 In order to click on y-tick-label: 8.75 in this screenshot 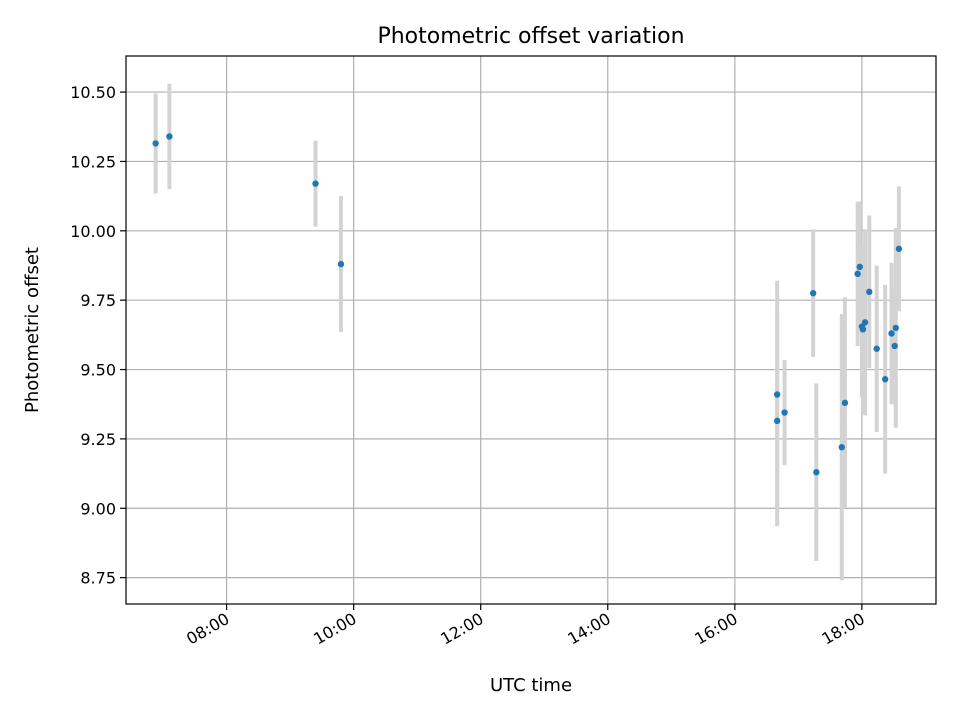, I will do `click(98, 578)`.